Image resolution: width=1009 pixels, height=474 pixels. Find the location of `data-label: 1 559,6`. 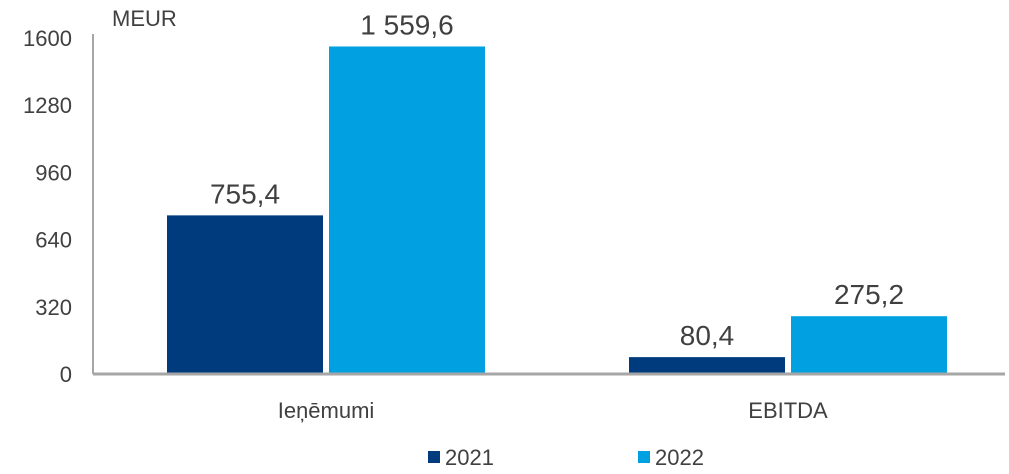

data-label: 1 559,6 is located at coordinates (406, 24).